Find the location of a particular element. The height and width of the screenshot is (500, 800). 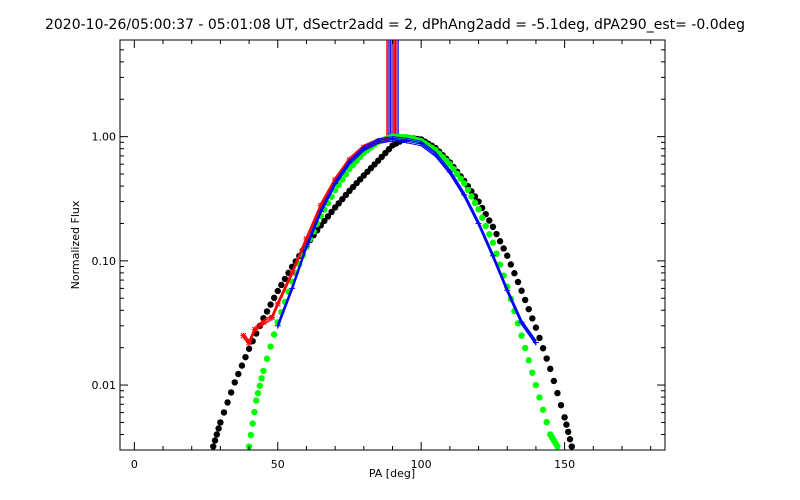

x-tick-label: 100 is located at coordinates (421, 464).